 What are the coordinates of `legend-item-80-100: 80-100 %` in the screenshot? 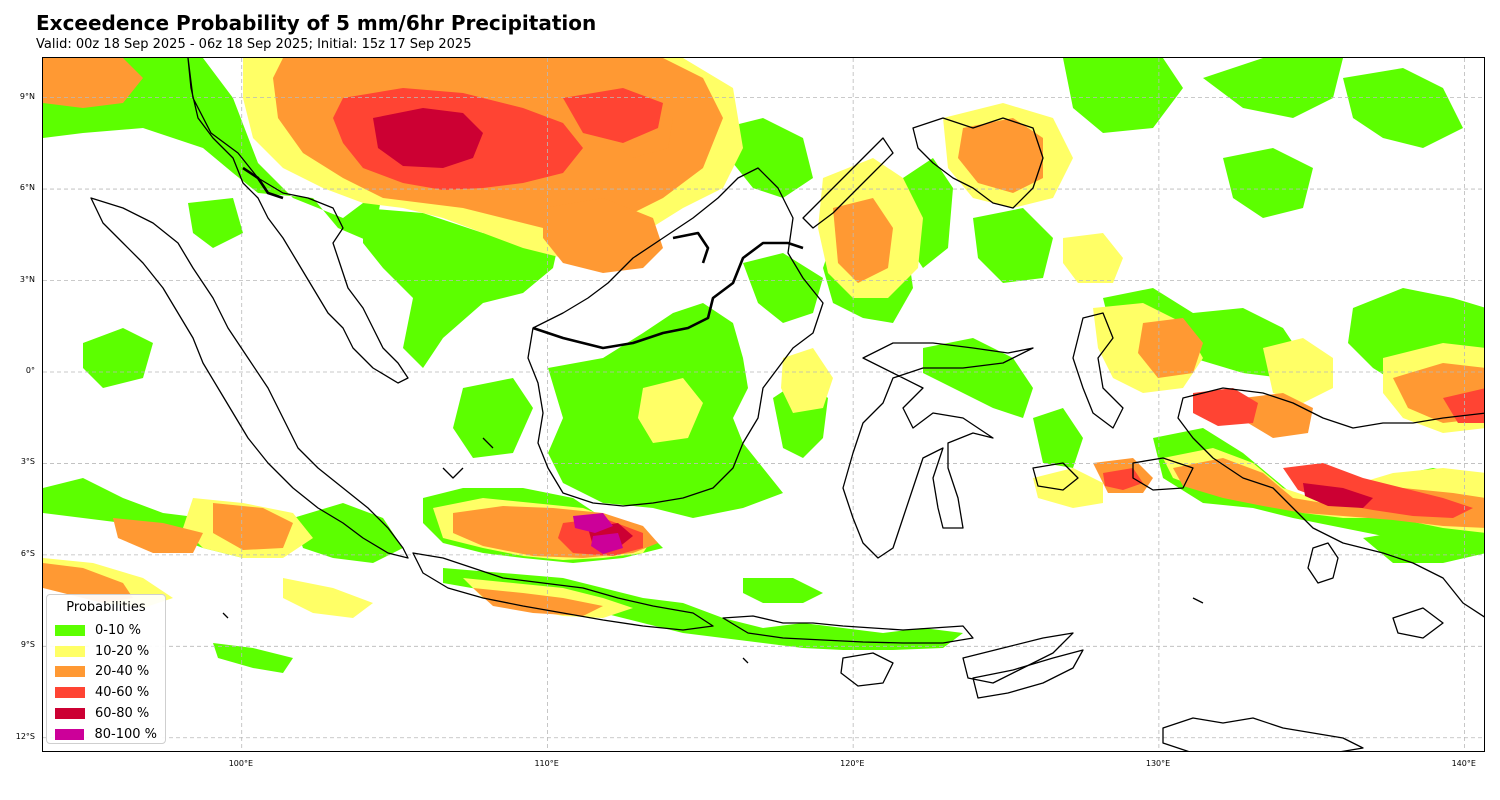 It's located at (106, 734).